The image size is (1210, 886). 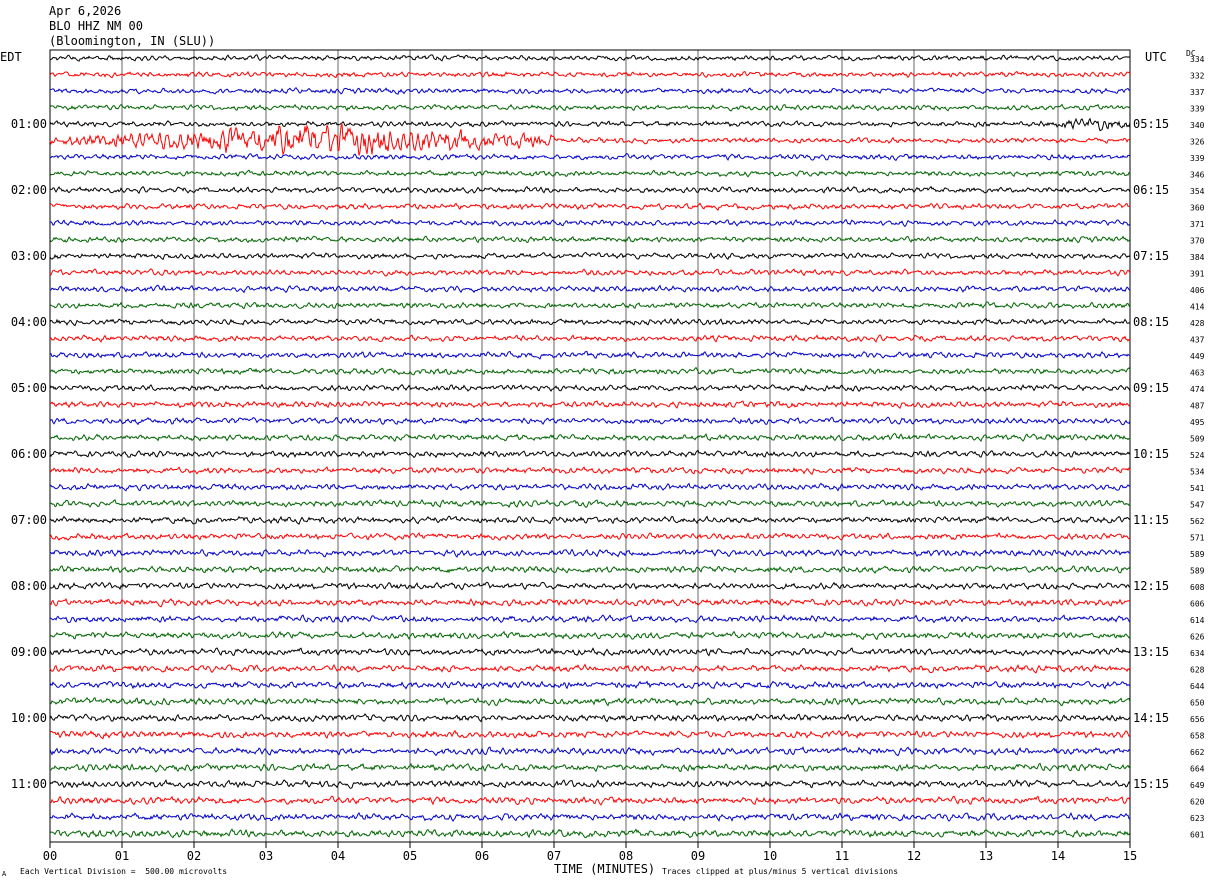 I want to click on dc-offset-label: 601, so click(x=1197, y=835).